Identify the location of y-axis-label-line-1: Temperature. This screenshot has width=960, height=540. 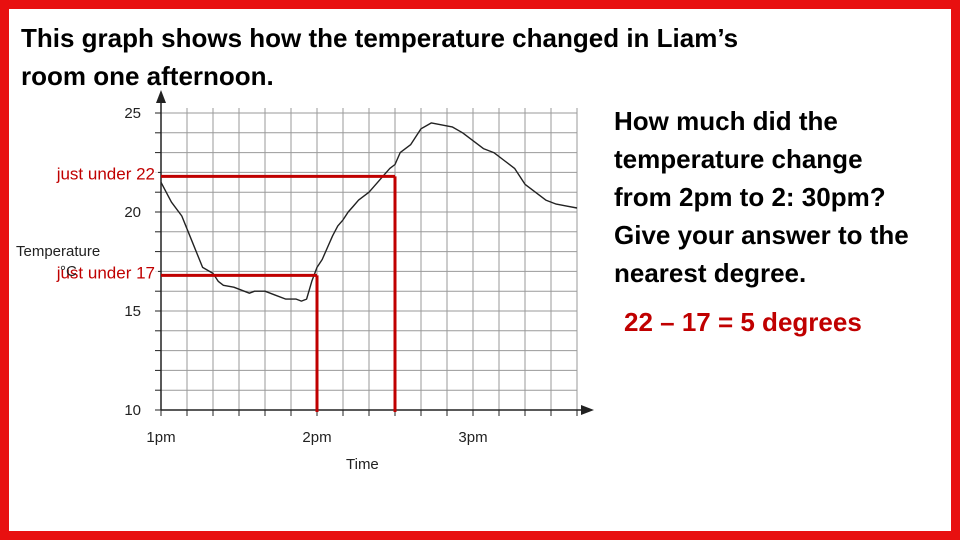
(58, 251).